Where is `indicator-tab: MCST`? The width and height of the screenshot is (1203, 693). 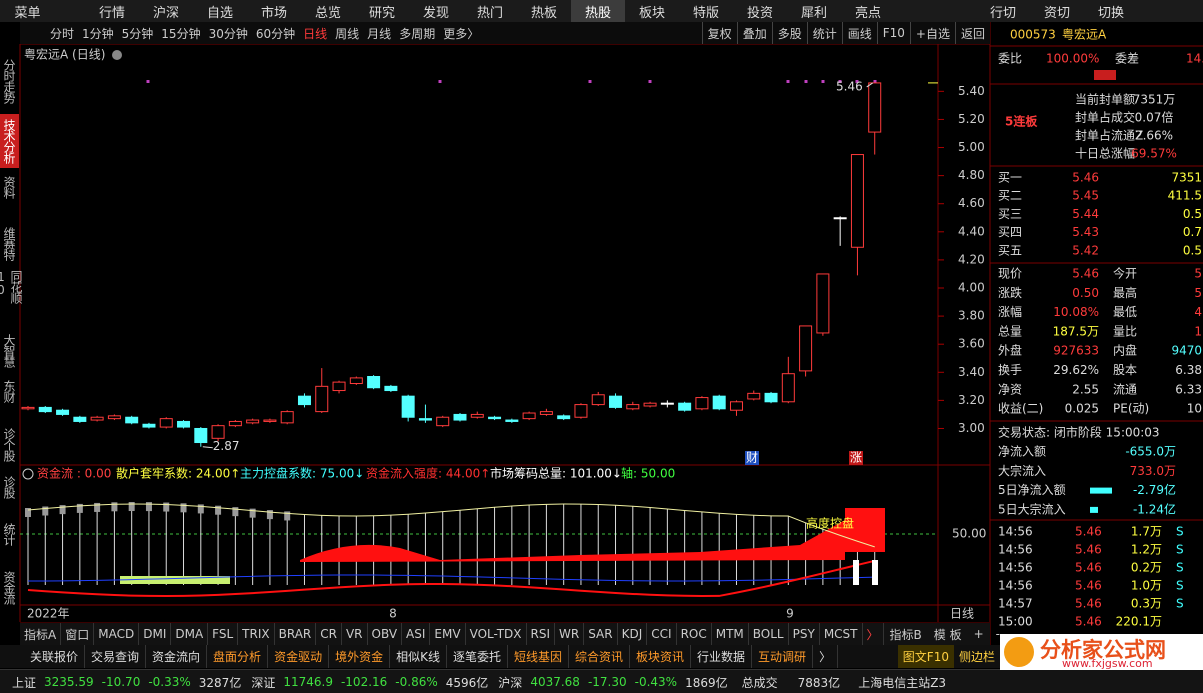
indicator-tab: MCST is located at coordinates (841, 634).